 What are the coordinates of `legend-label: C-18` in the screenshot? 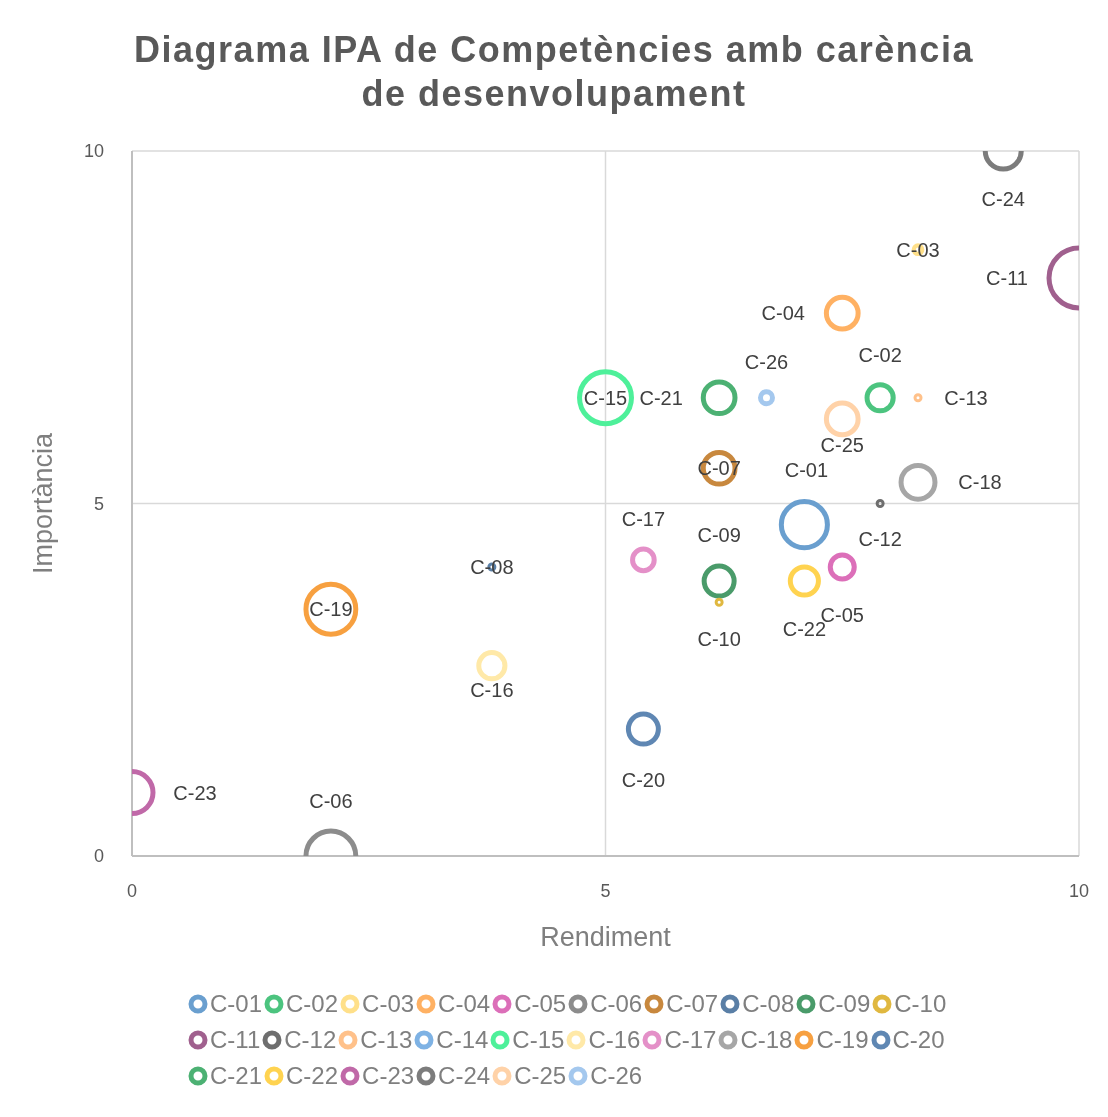 It's located at (766, 1040).